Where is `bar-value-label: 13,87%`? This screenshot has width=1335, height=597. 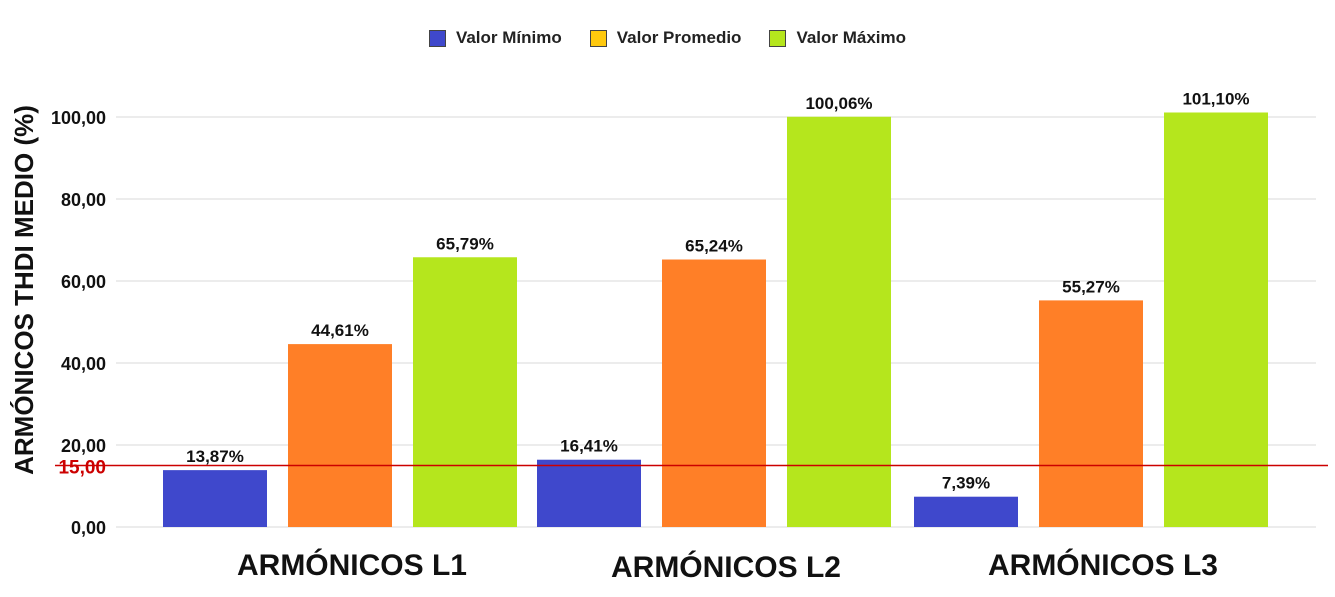
bar-value-label: 13,87% is located at coordinates (215, 456).